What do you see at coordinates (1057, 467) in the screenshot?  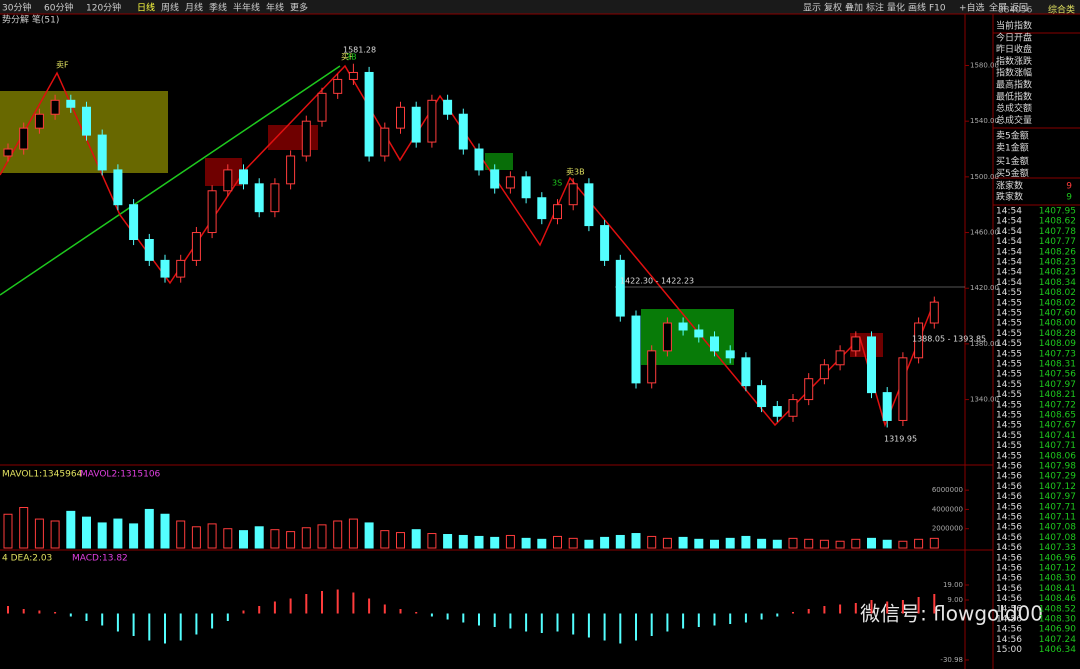 I see `tick-price: 1407.98` at bounding box center [1057, 467].